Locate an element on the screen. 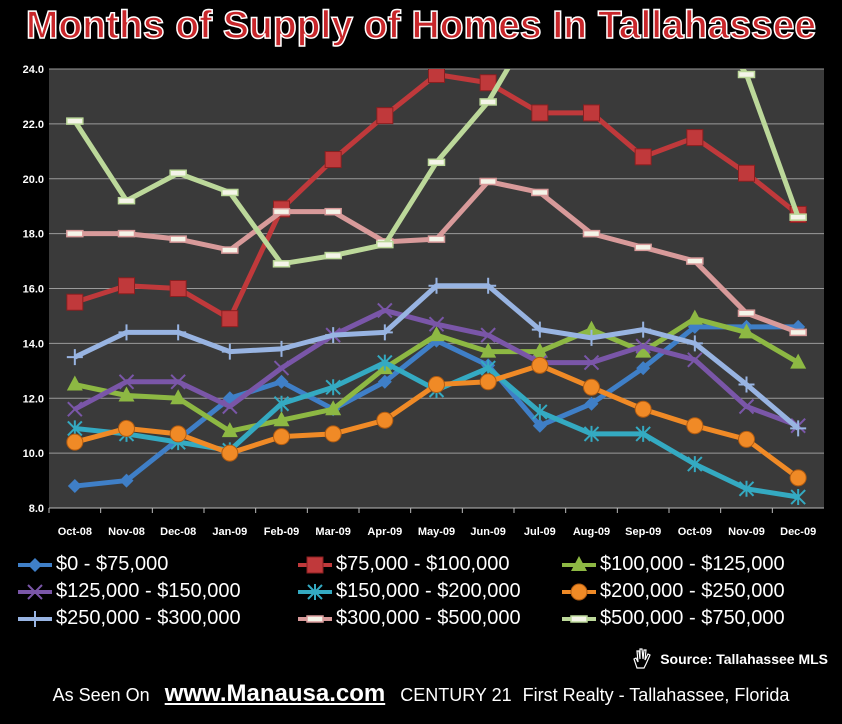  footer-brand-rest: First Realty - Tallahassee, Florida is located at coordinates (656, 695).